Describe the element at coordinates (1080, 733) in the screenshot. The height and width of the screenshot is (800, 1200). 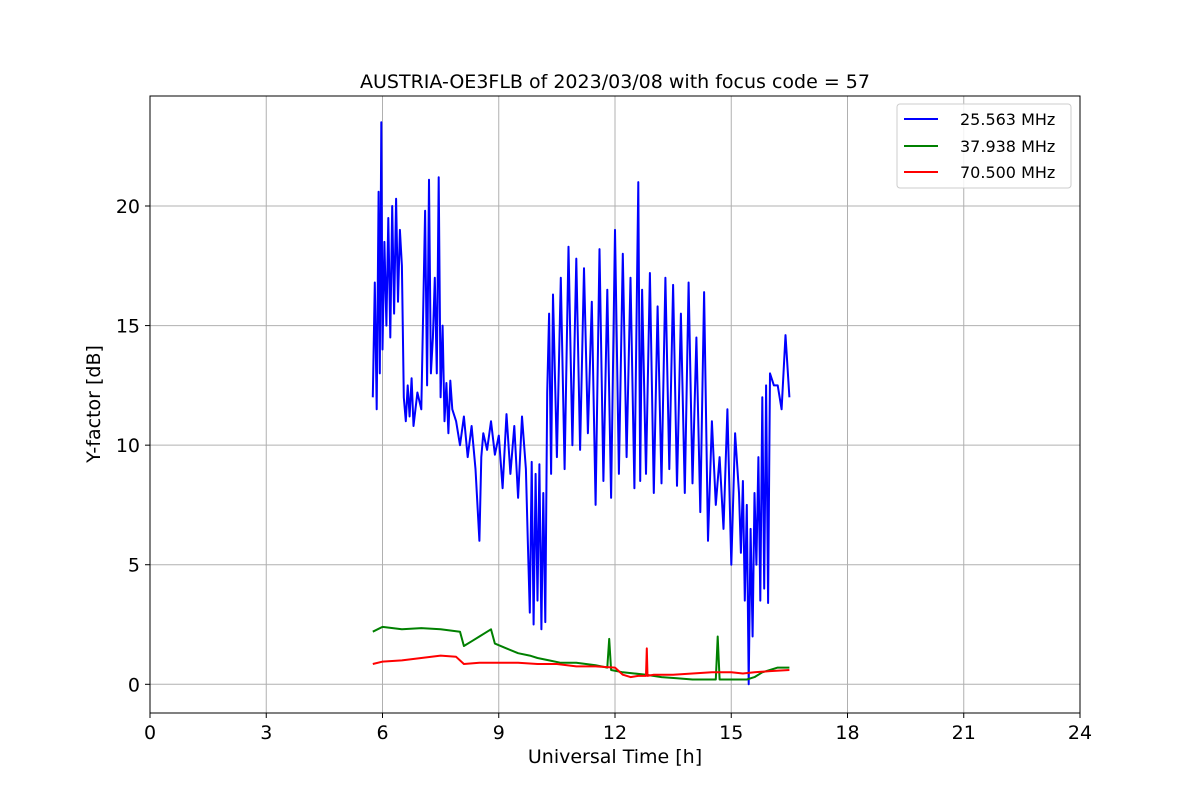
I see `x-tick-label: 24` at that location.